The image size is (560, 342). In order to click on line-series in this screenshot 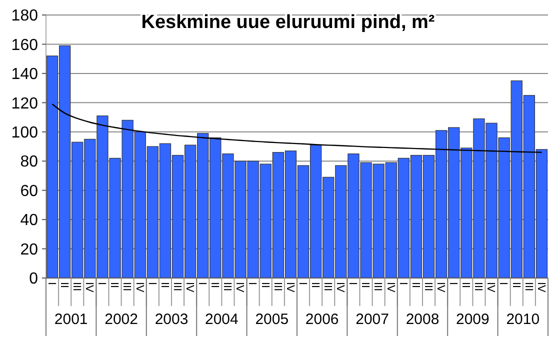, I will do `click(297, 128)`.